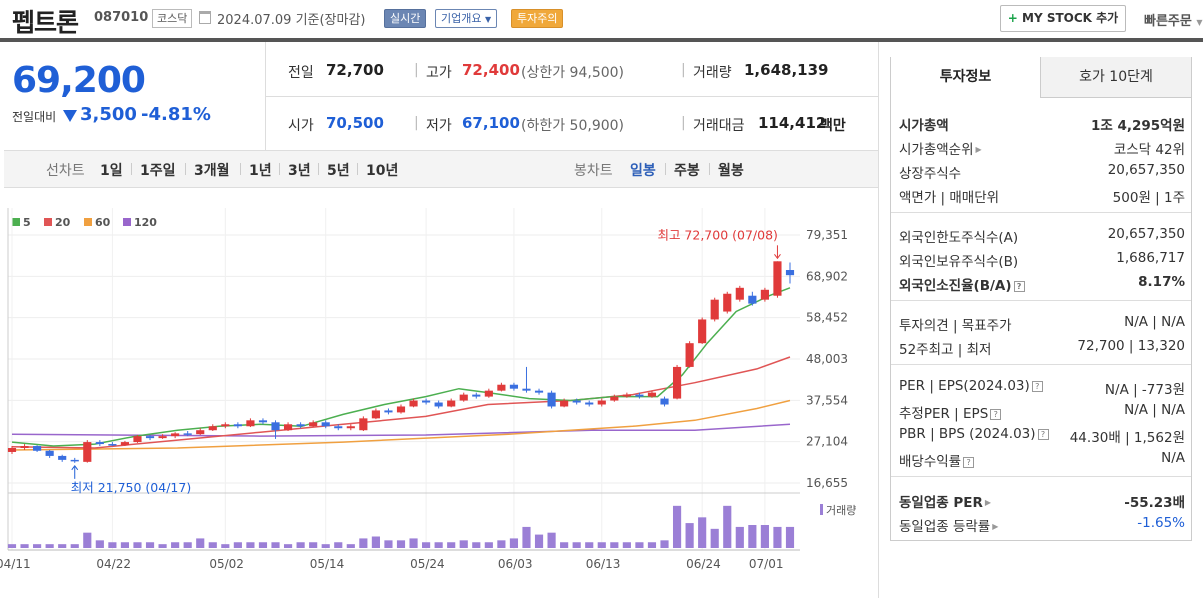 The image size is (1203, 598). What do you see at coordinates (212, 171) in the screenshot?
I see `period-3m: 3개월` at bounding box center [212, 171].